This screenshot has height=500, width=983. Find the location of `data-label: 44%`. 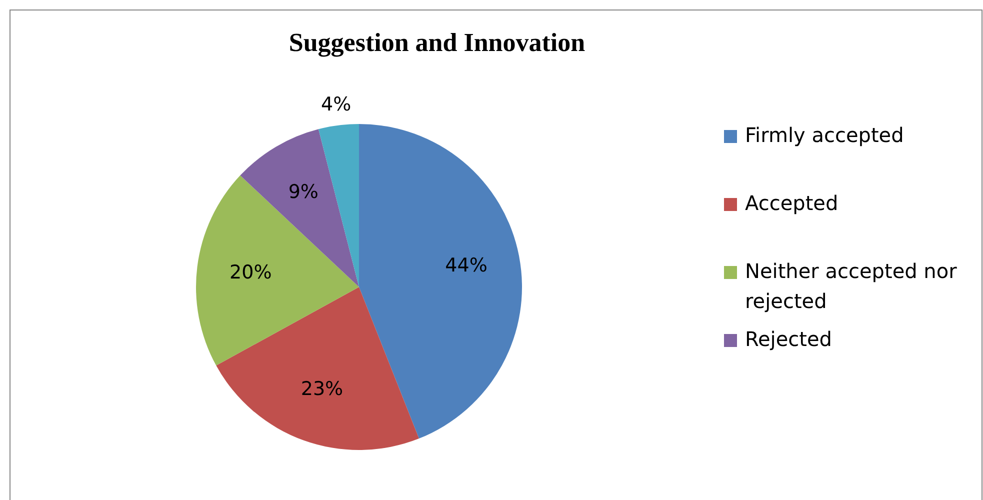

data-label: 44% is located at coordinates (466, 265).